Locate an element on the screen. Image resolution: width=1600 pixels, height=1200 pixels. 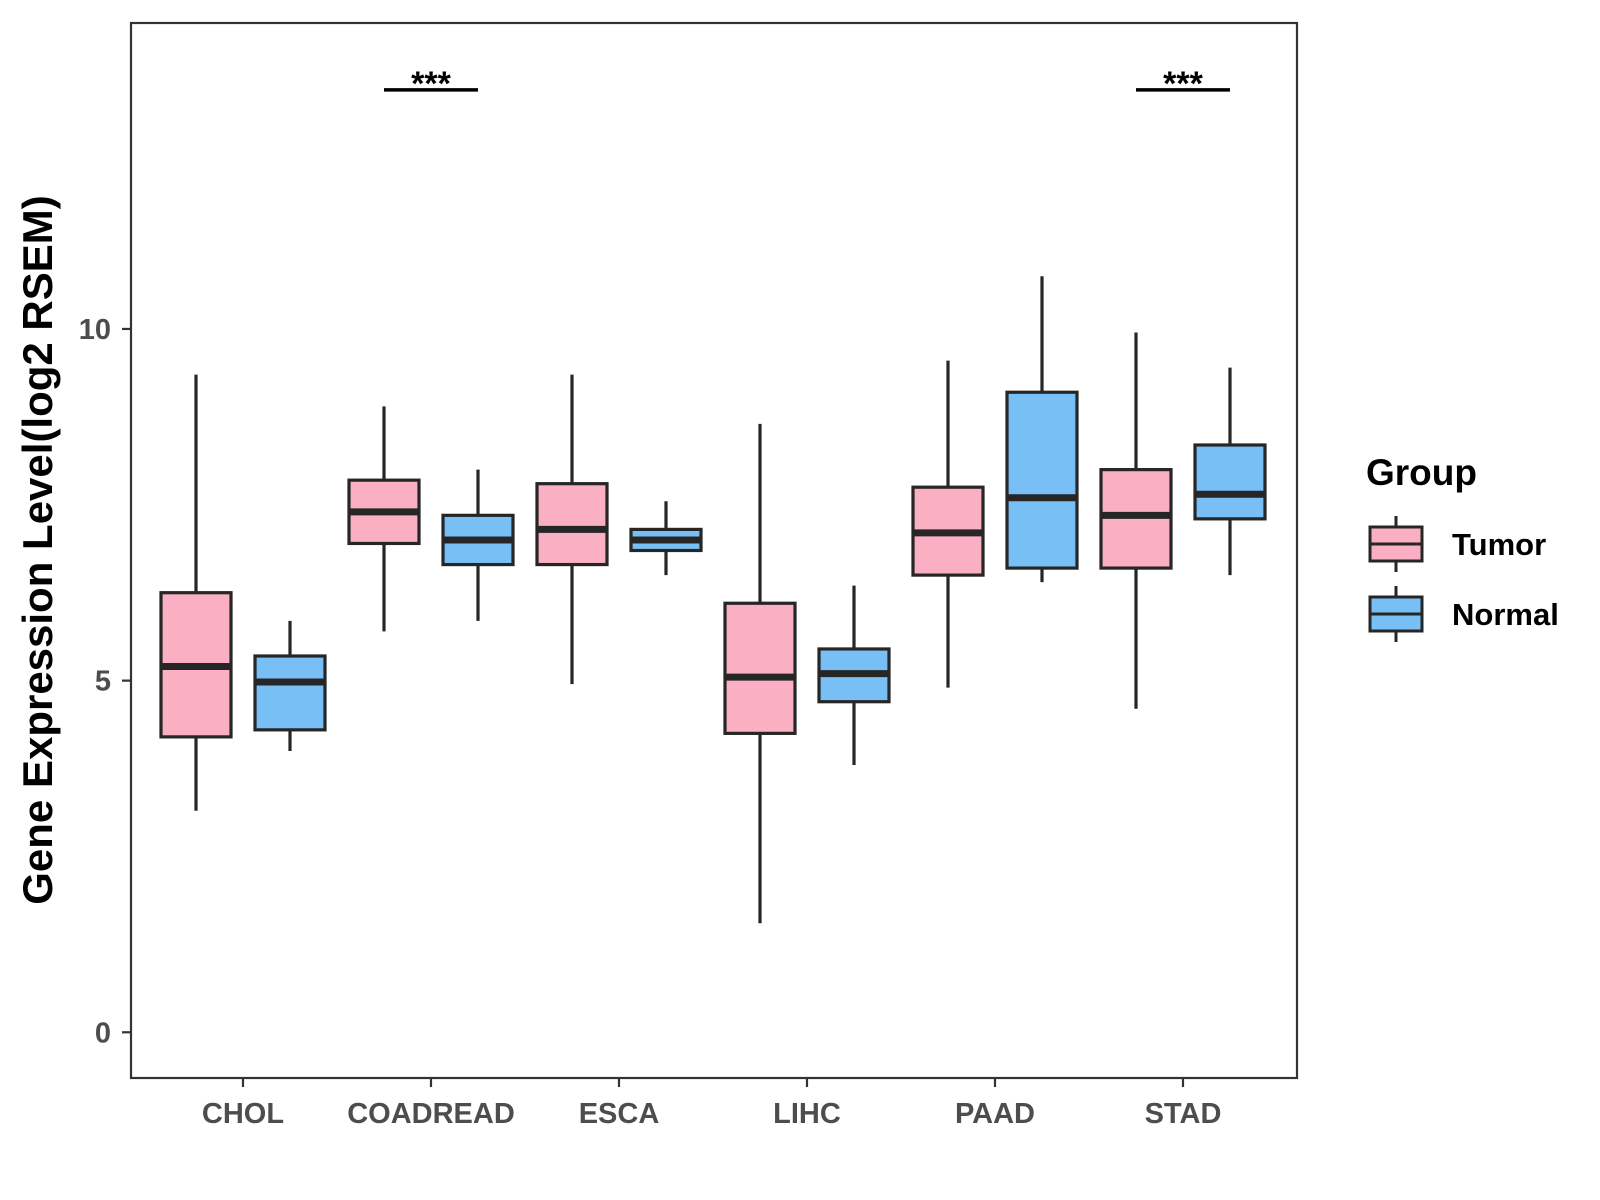
box-paad-tumor is located at coordinates (948, 524).